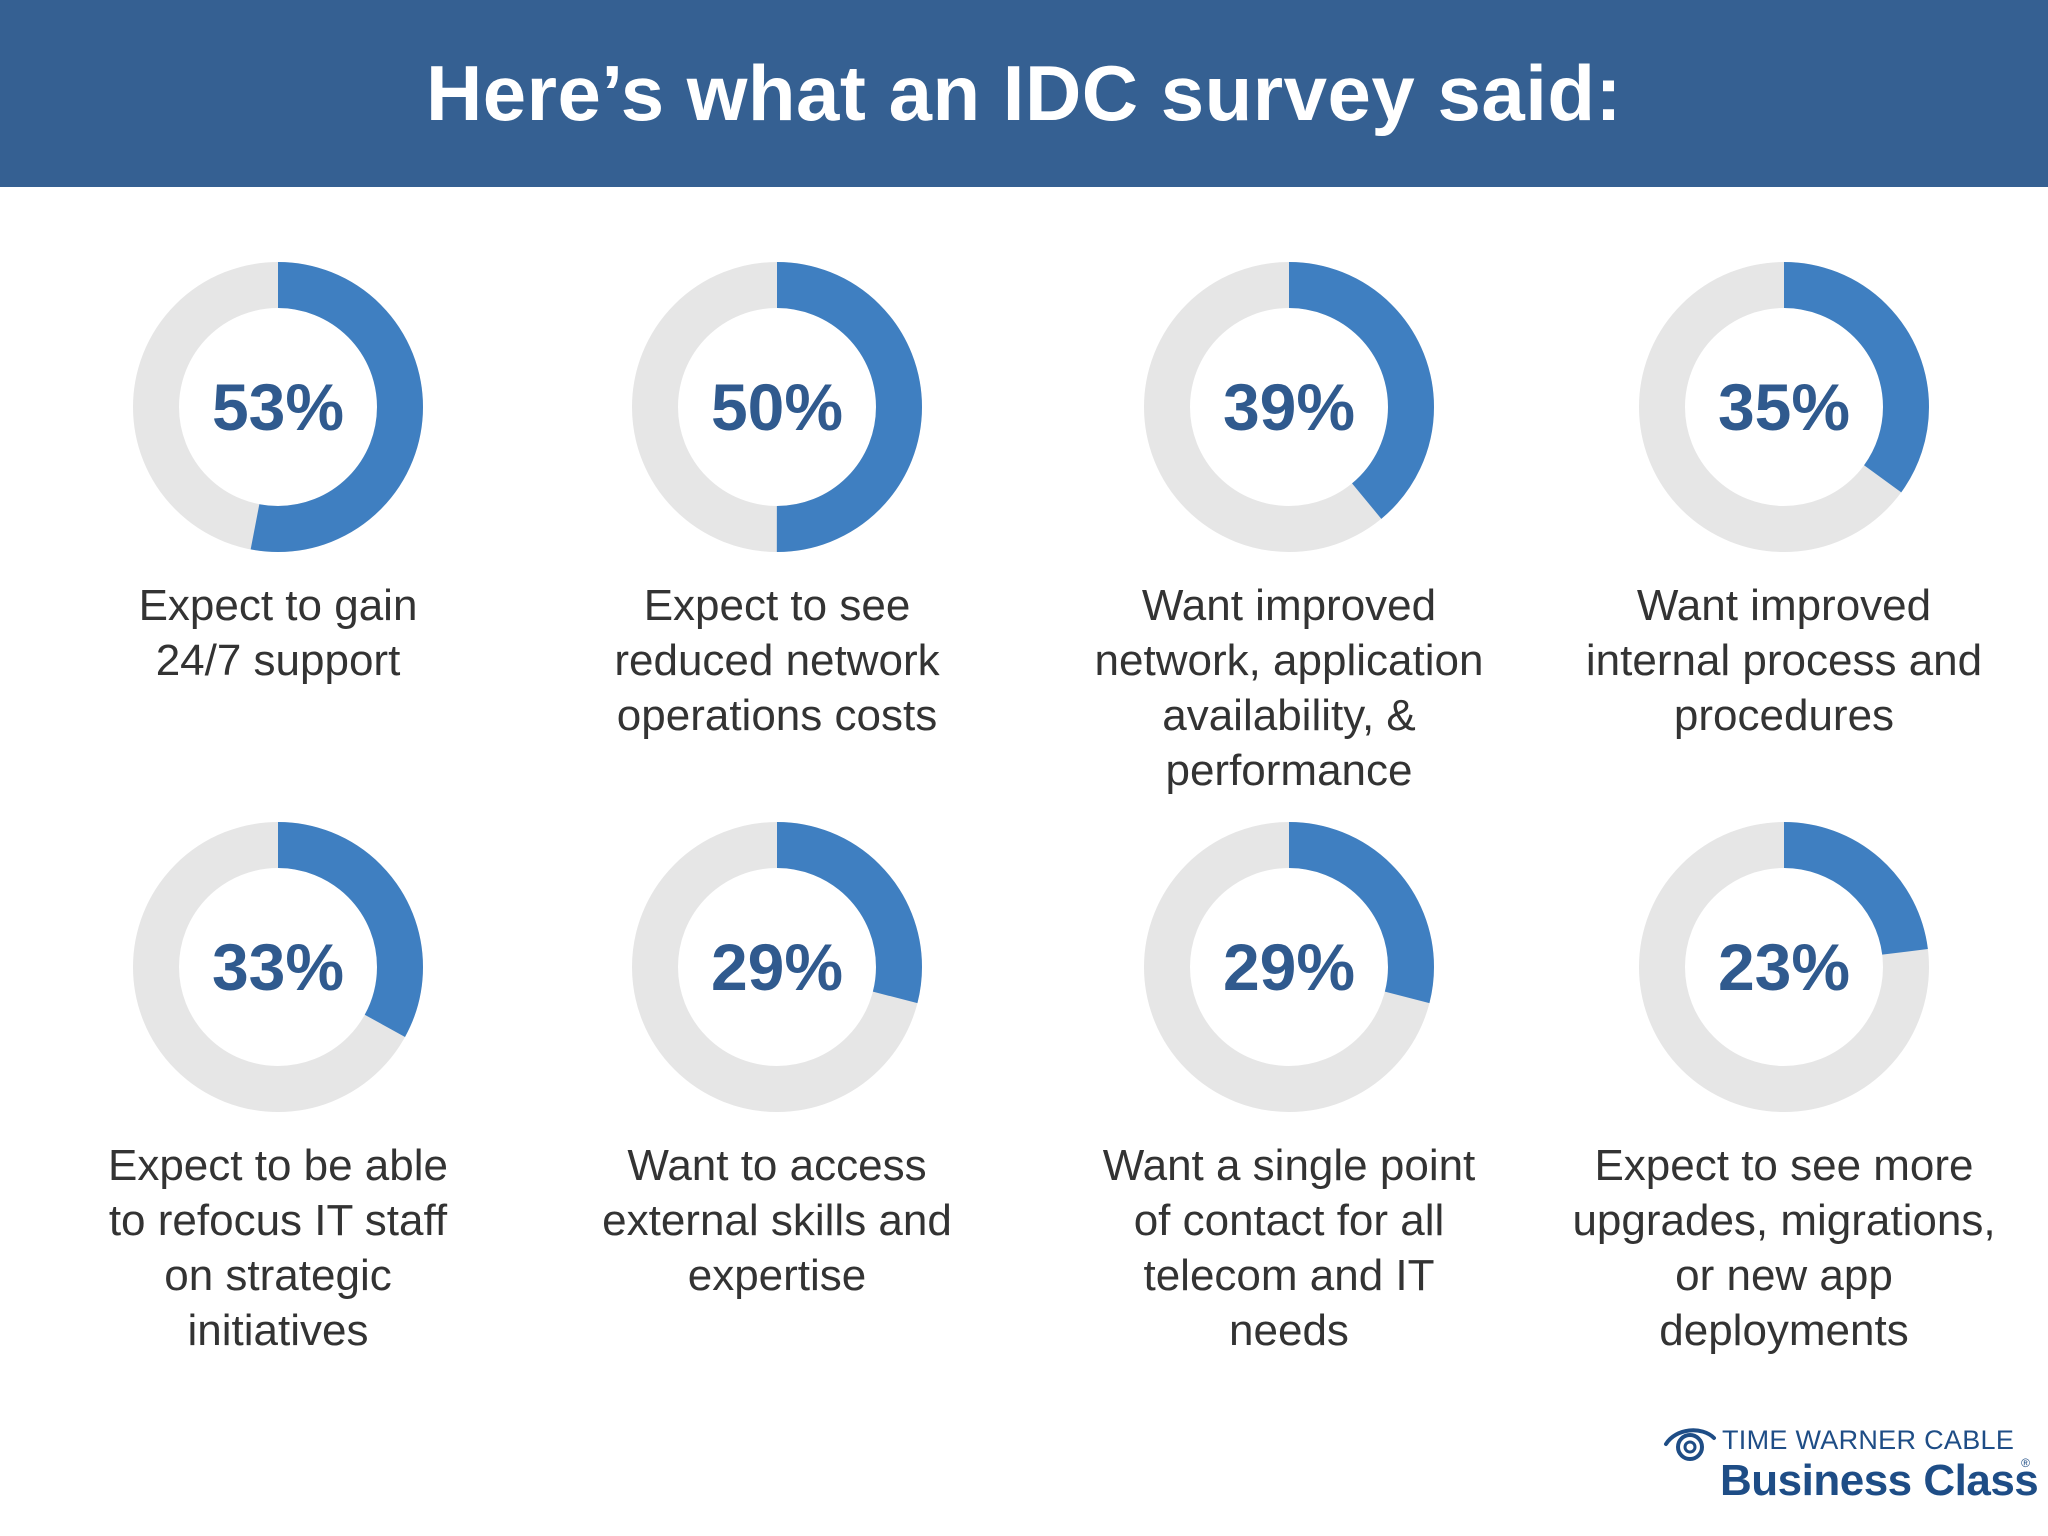 This screenshot has width=2048, height=1536. What do you see at coordinates (777, 1275) in the screenshot?
I see `caption-line: expertise` at bounding box center [777, 1275].